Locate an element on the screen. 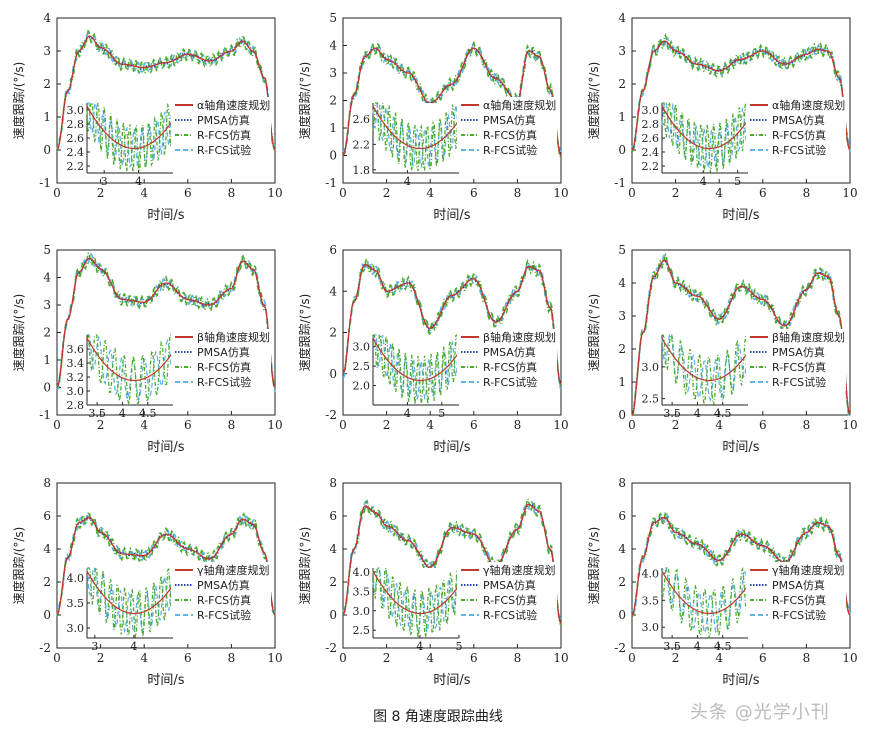 The width and height of the screenshot is (876, 734). inset: 2.22.42.62.83.0 4 5 is located at coordinates (695, 145).